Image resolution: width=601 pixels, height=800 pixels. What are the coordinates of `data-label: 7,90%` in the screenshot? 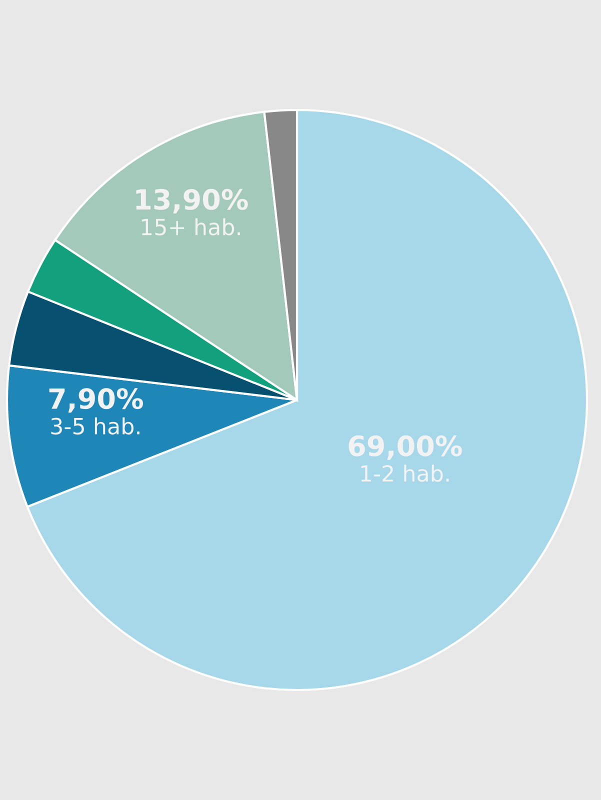 It's located at (96, 400).